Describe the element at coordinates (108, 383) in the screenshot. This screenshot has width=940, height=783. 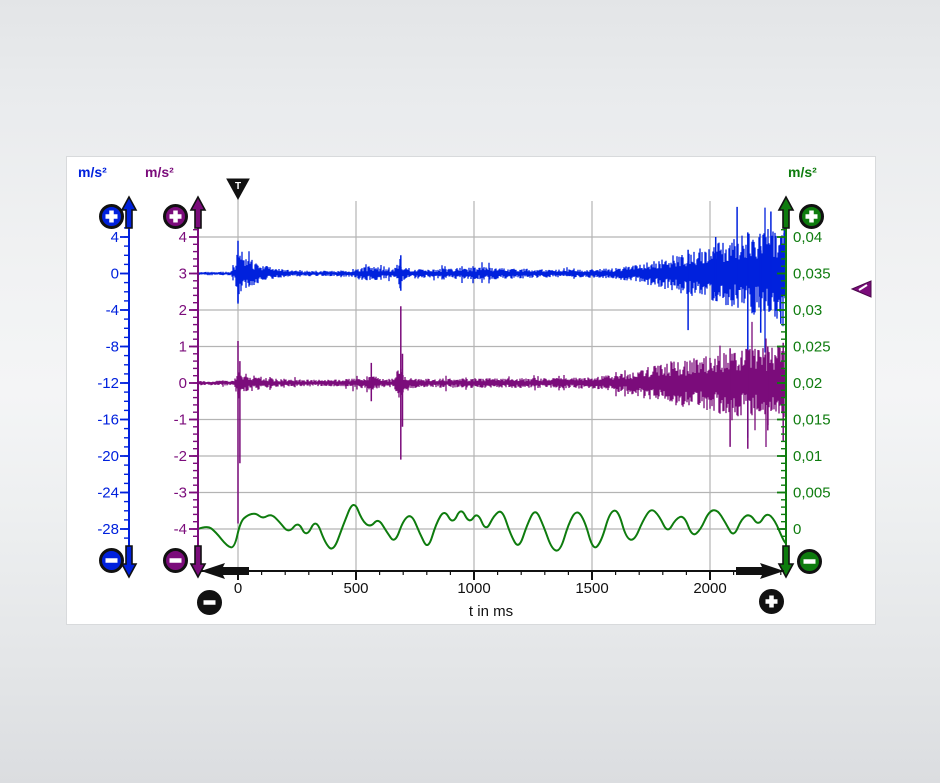
I see `y-tick-label: -12` at that location.